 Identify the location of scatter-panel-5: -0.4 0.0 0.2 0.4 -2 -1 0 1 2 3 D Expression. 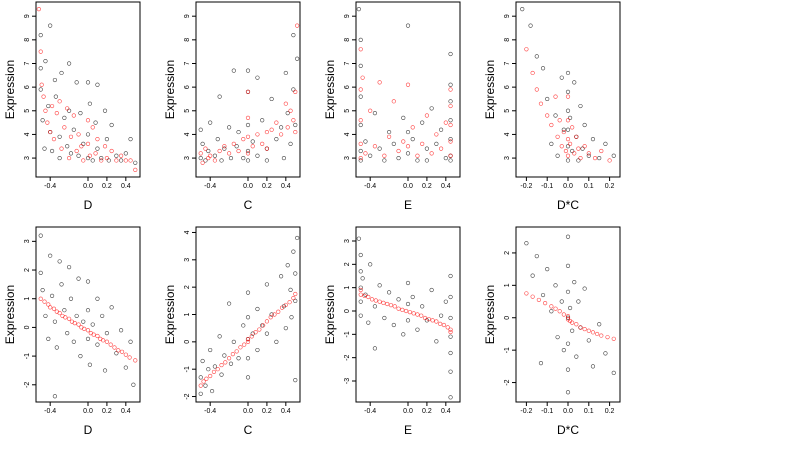
(72, 331).